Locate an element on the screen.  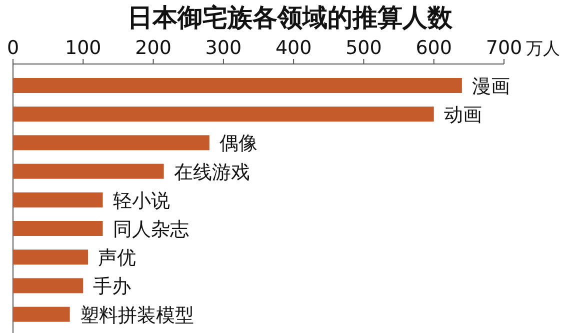
x-tick-label: 0 is located at coordinates (13, 48).